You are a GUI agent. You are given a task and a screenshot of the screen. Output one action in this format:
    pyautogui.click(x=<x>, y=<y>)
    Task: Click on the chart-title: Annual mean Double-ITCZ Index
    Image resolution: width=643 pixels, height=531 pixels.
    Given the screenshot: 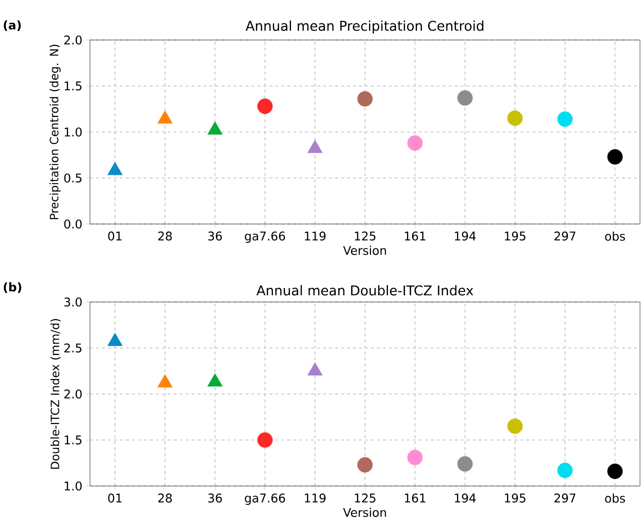 What is the action you would take?
    pyautogui.click(x=365, y=290)
    